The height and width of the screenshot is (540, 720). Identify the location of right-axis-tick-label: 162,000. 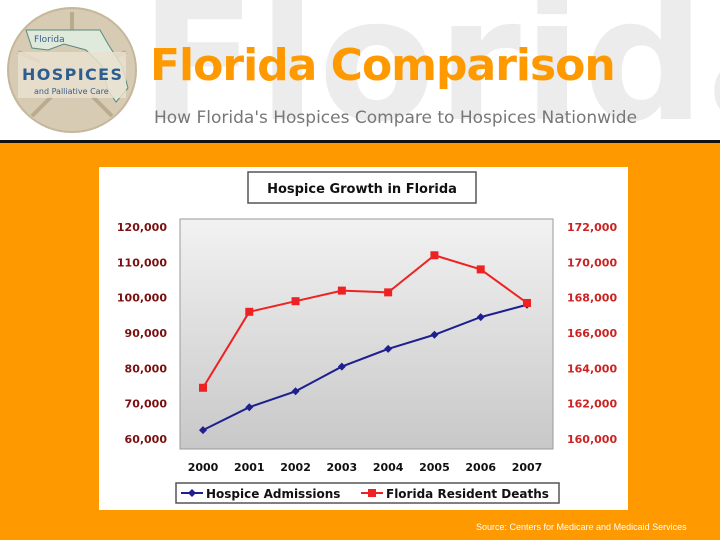
(592, 404).